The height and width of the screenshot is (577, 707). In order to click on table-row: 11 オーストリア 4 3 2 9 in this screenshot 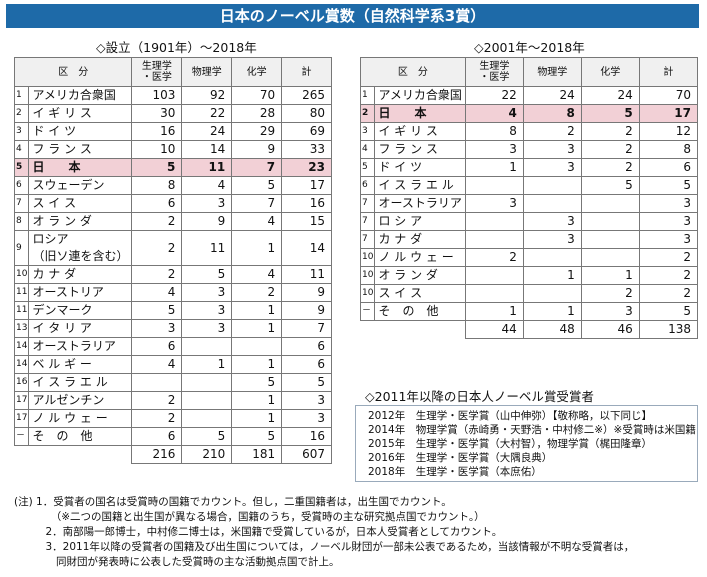, I will do `click(172, 292)`.